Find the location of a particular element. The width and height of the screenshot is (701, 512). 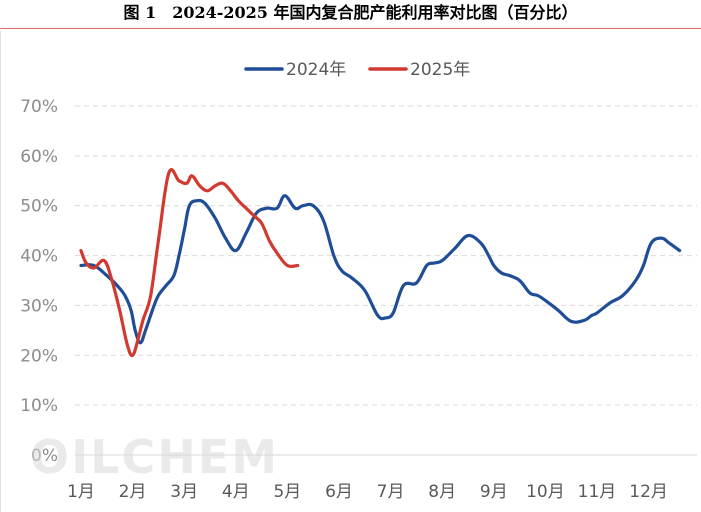

x-tick-label: 5月 is located at coordinates (287, 492).